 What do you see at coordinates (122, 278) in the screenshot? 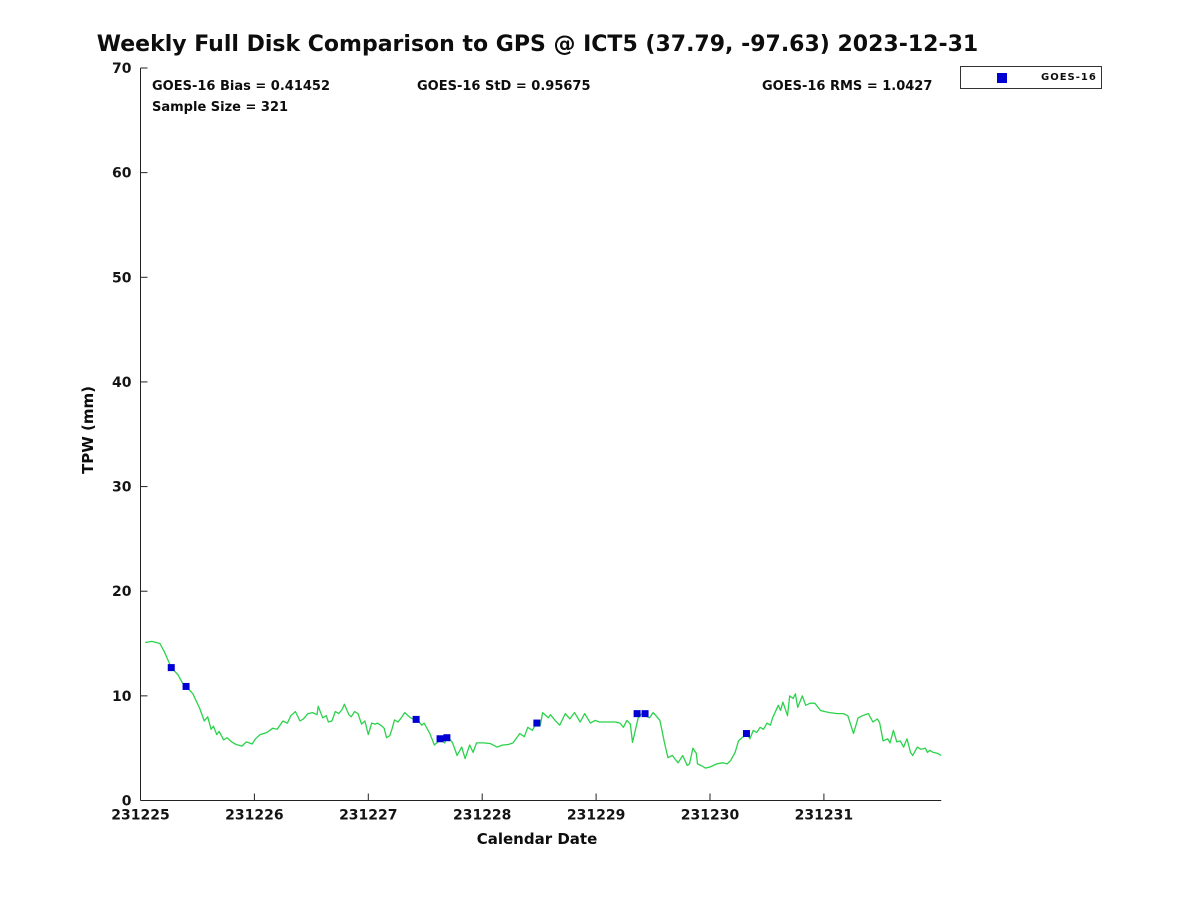
I see `y-tick-label: 50` at bounding box center [122, 278].